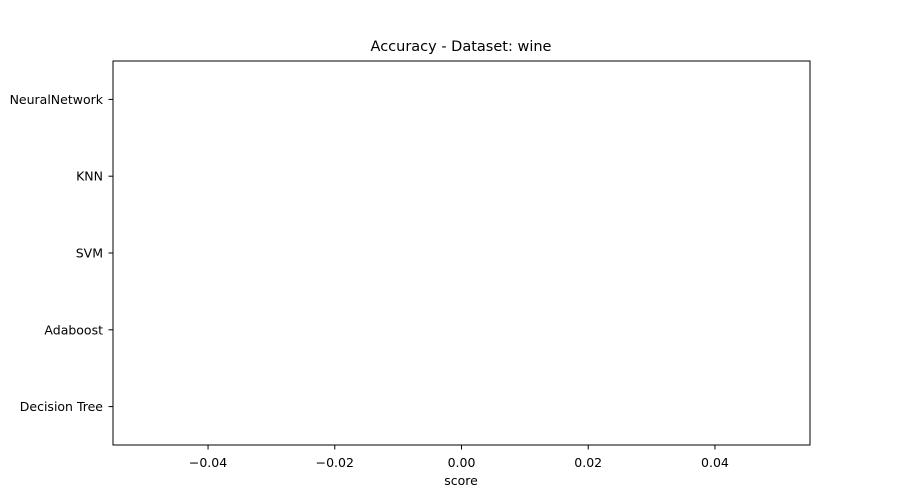 The image size is (900, 504). I want to click on x-tick-label: 0.00, so click(462, 462).